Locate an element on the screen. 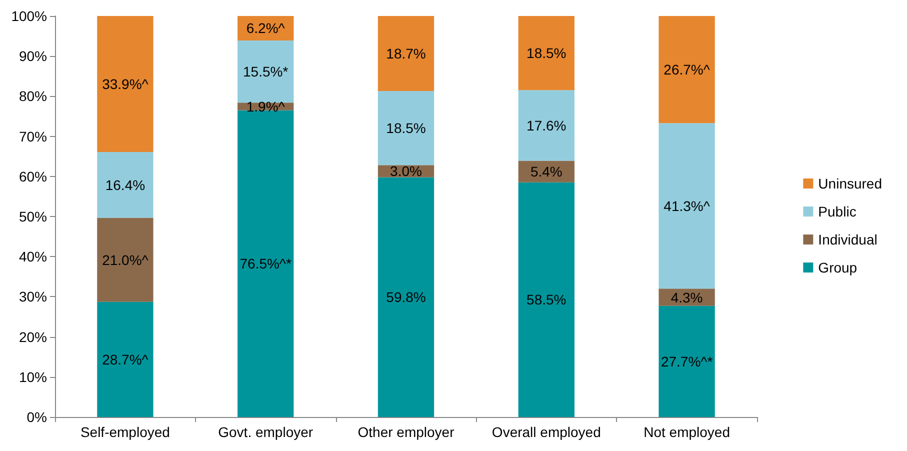 This screenshot has width=907, height=451. y-tick-label: 40% is located at coordinates (32, 256).